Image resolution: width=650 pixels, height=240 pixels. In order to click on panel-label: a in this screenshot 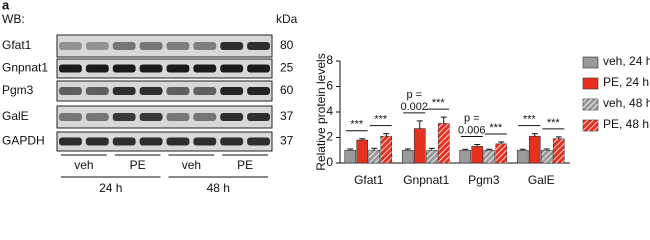, I will do `click(6, 6)`.